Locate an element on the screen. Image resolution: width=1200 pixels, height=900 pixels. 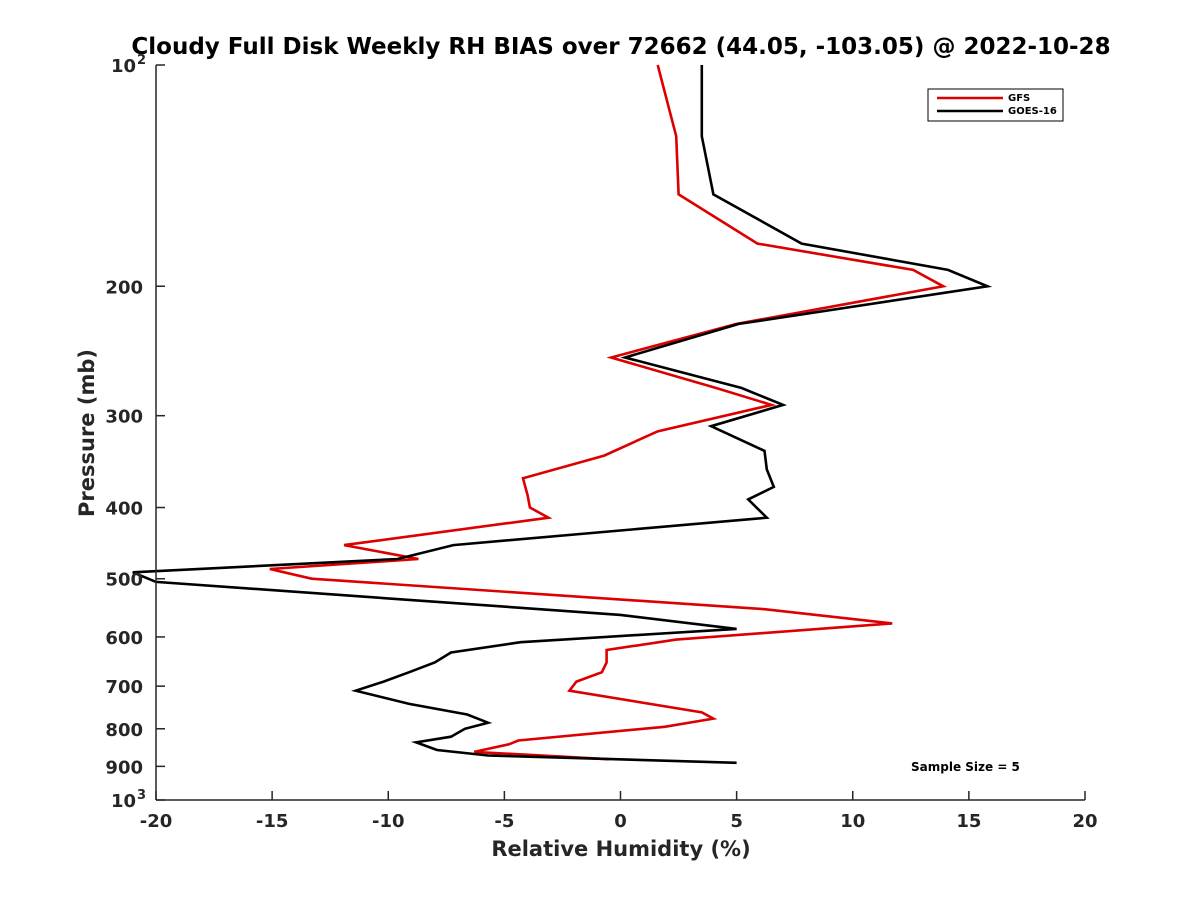
x-tick-label: 15 is located at coordinates (968, 821).